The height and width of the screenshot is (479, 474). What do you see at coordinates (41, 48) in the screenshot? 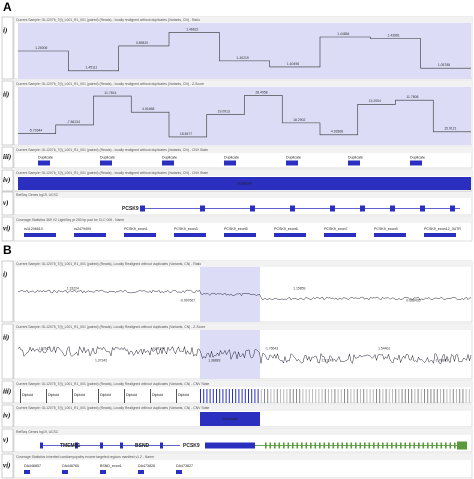
I see `value-label: 1.26006` at bounding box center [41, 48].